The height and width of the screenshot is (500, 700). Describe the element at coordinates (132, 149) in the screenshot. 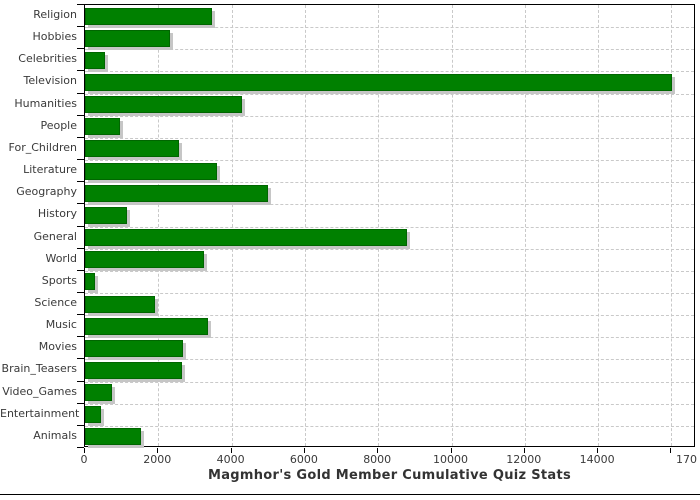

I see `bar-for-children` at that location.